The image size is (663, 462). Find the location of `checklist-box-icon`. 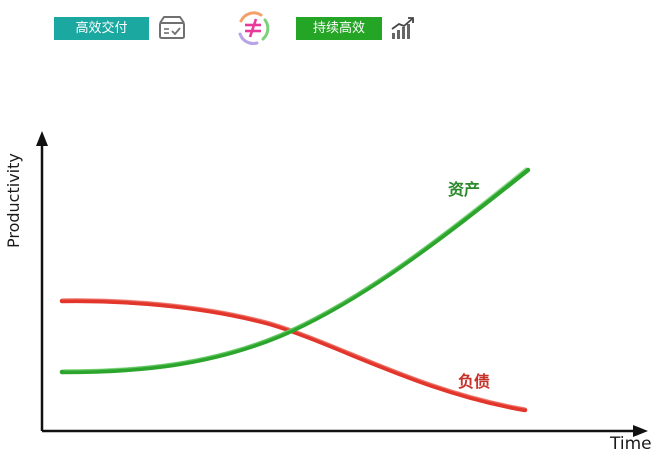

checklist-box-icon is located at coordinates (172, 28).